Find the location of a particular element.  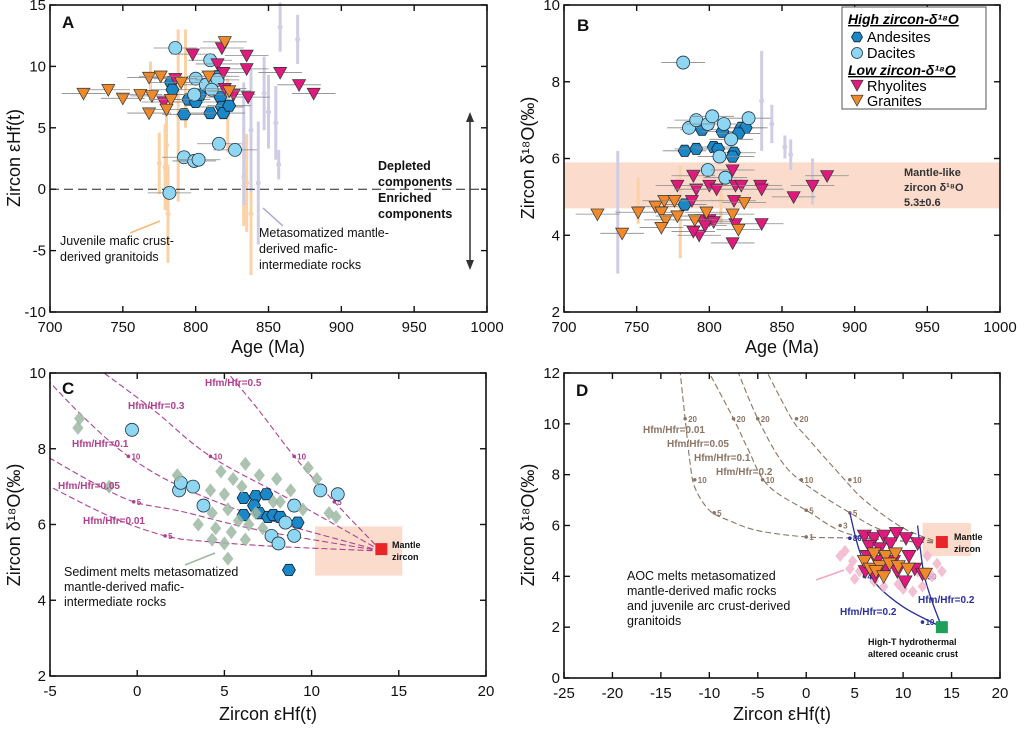

y-tick-label: 2 is located at coordinates (556, 627).